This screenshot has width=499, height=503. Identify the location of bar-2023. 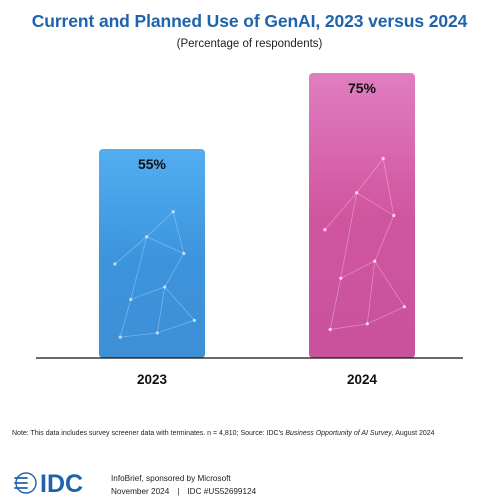
(152, 253).